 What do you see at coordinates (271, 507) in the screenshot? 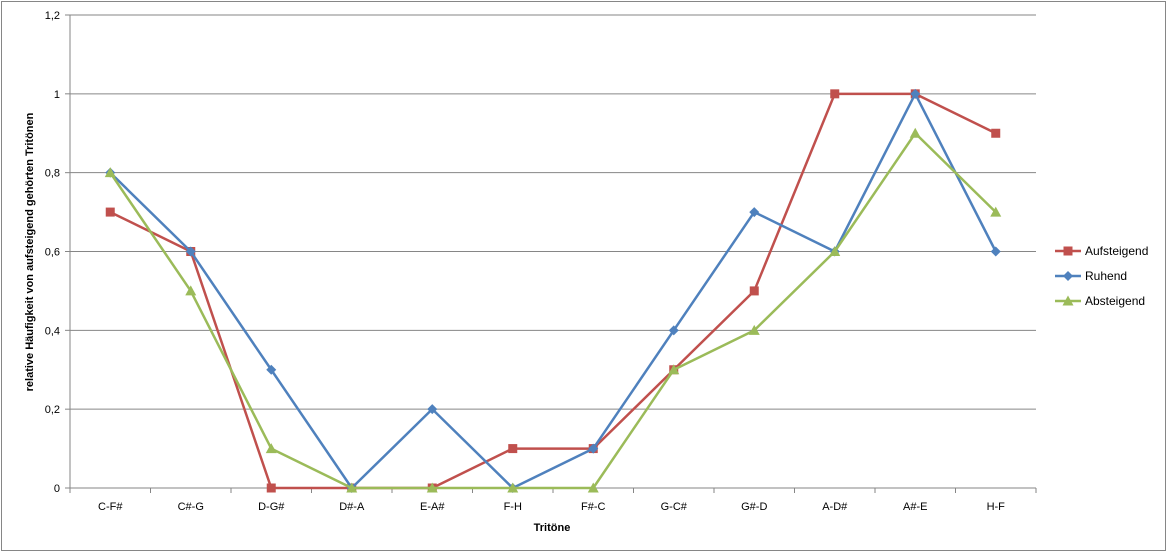
I see `x-tick-label: D-G#` at bounding box center [271, 507].